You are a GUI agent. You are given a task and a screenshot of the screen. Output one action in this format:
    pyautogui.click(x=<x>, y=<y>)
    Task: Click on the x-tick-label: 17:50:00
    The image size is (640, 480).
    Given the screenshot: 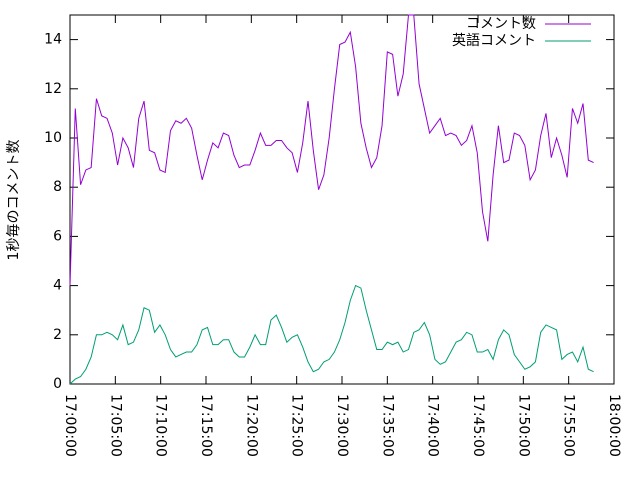 What is the action you would take?
    pyautogui.click(x=523, y=425)
    